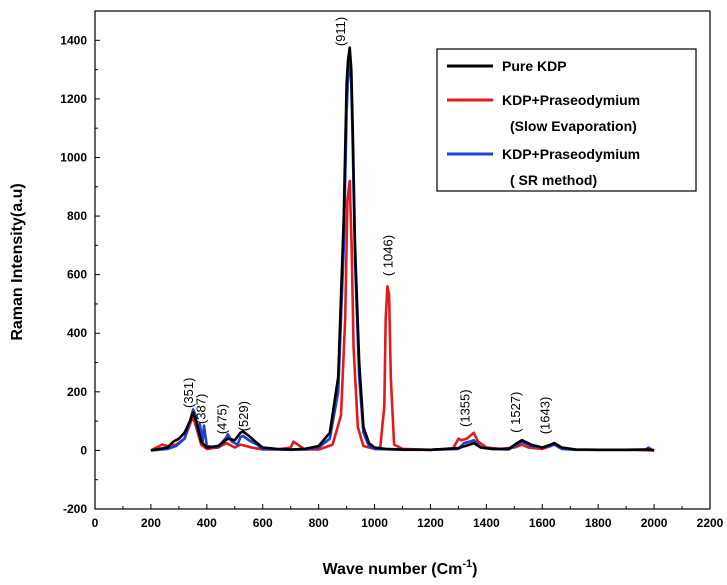 The width and height of the screenshot is (727, 585). Describe the element at coordinates (430, 523) in the screenshot. I see `x-tick-label: 1200` at that location.